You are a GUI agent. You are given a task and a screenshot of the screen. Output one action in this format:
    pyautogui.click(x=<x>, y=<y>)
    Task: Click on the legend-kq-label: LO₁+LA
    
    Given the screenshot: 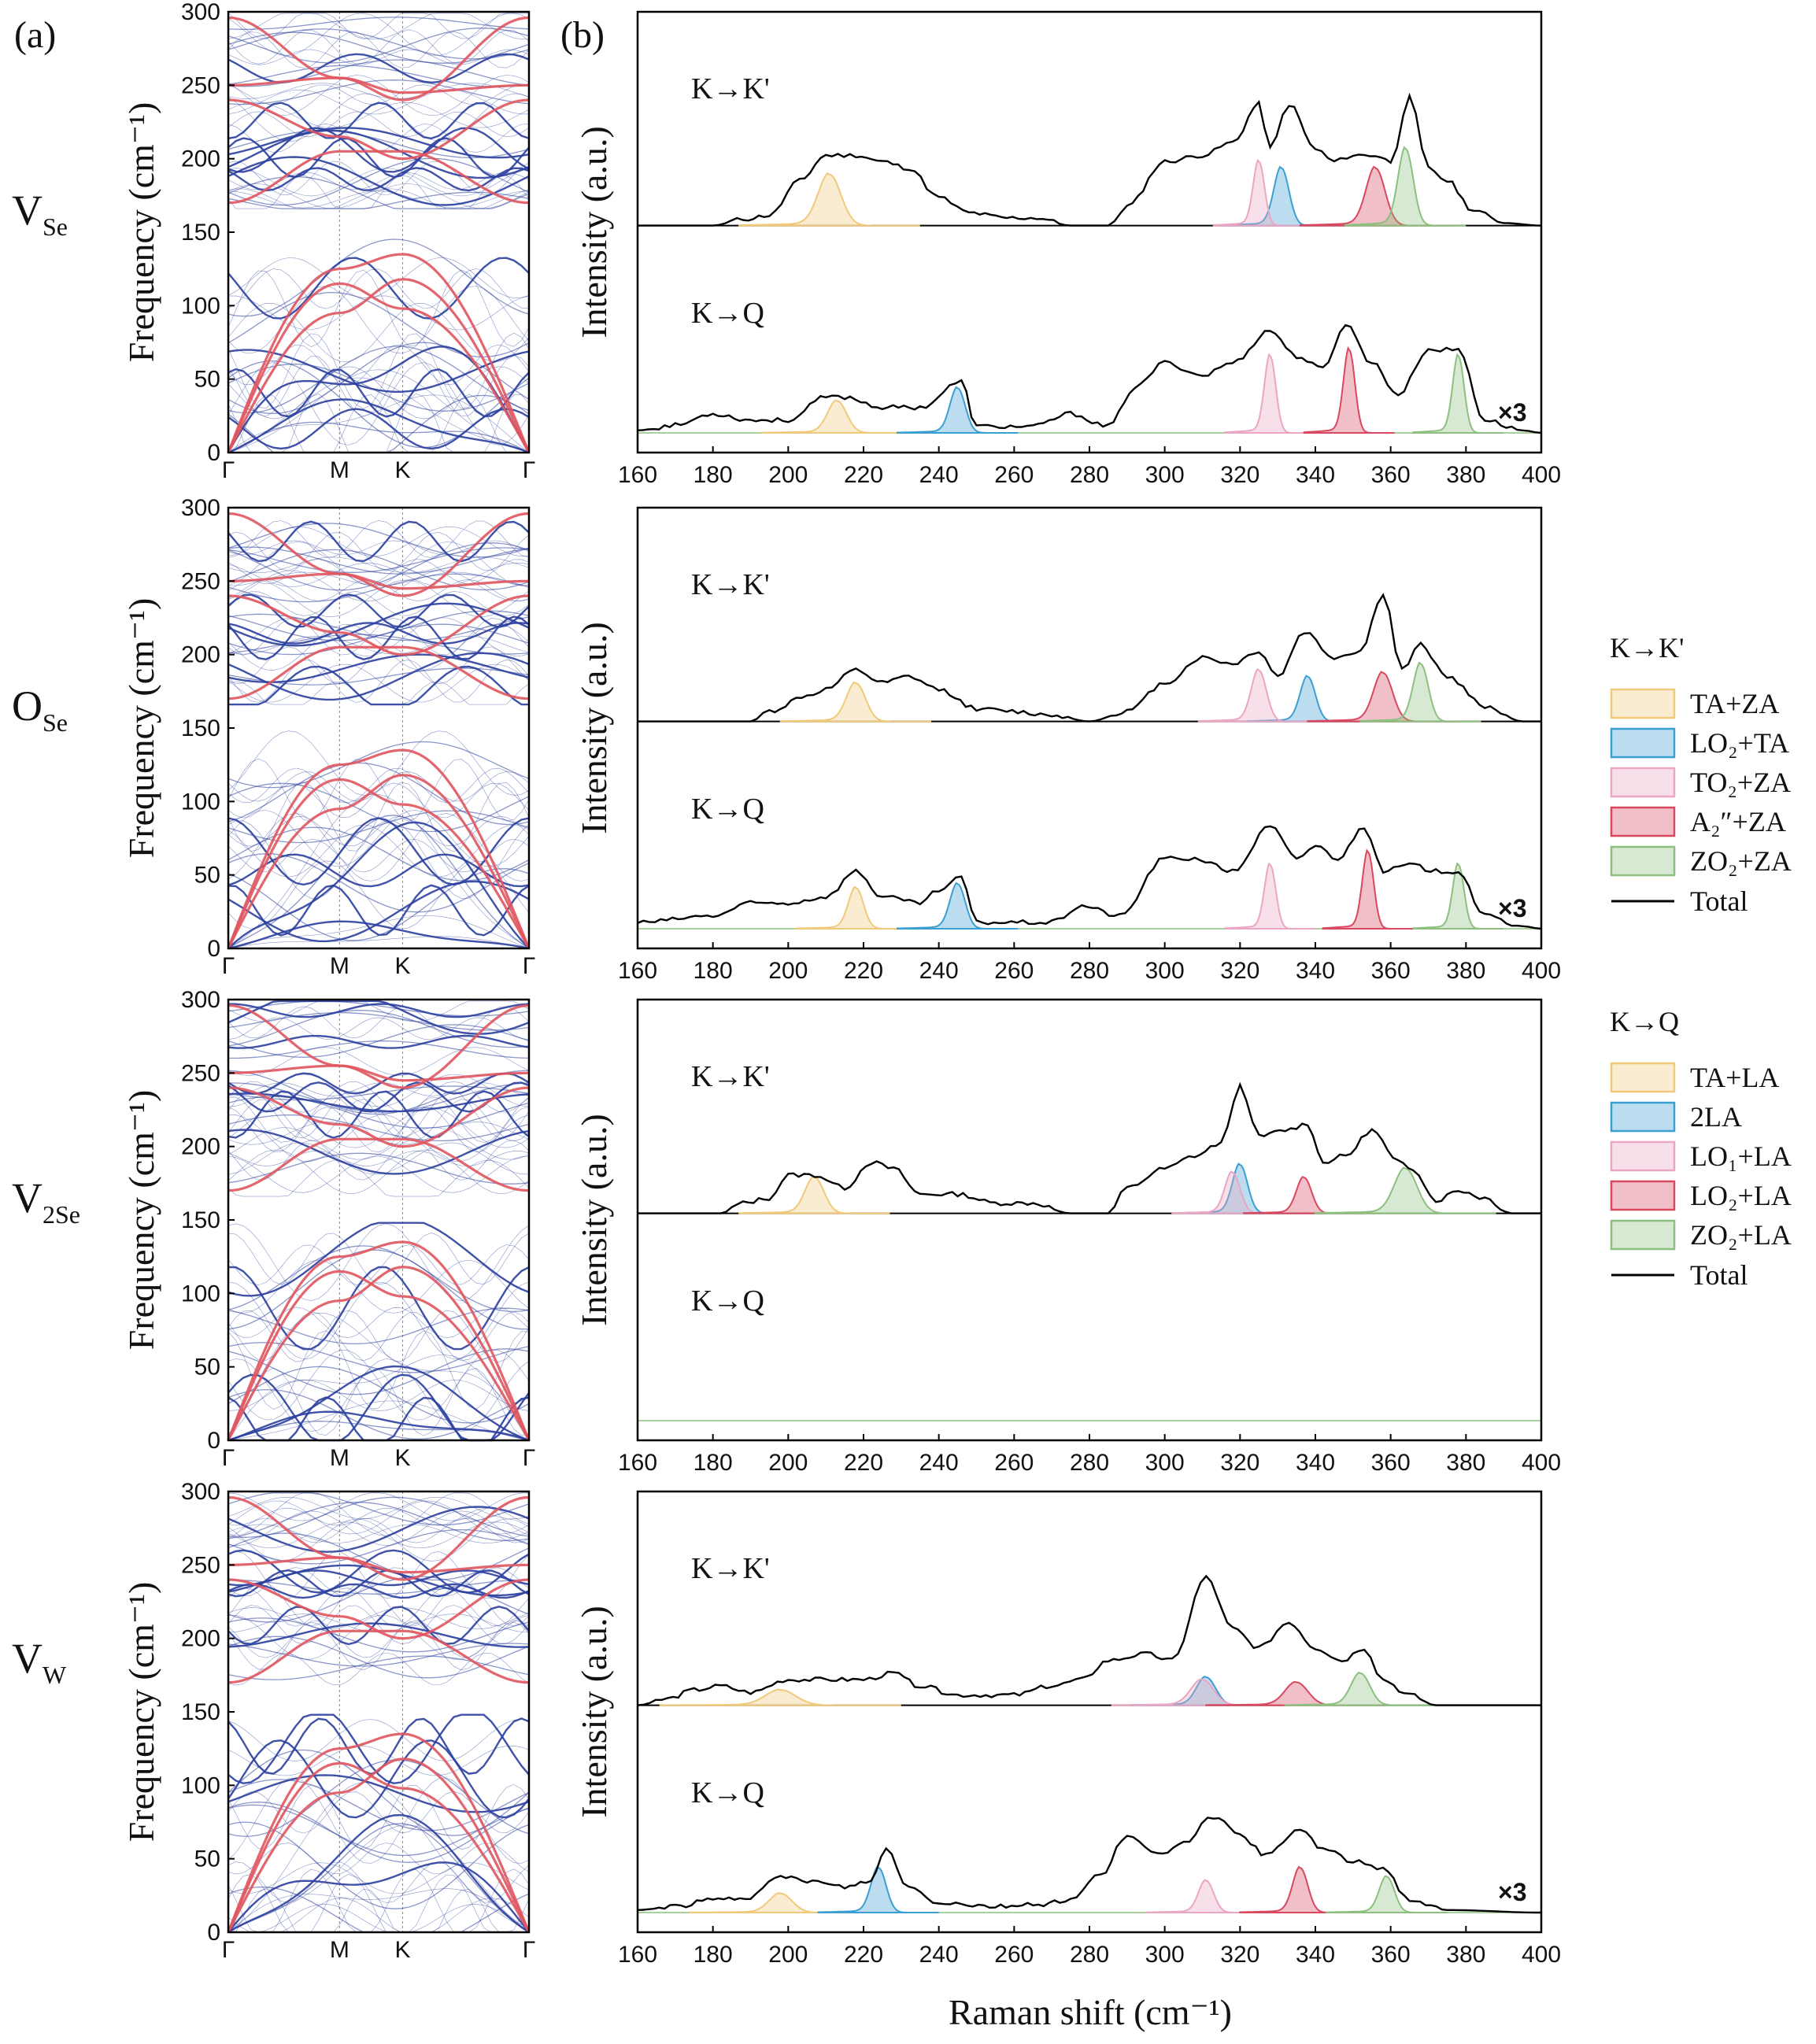 What is the action you would take?
    pyautogui.click(x=1741, y=1156)
    